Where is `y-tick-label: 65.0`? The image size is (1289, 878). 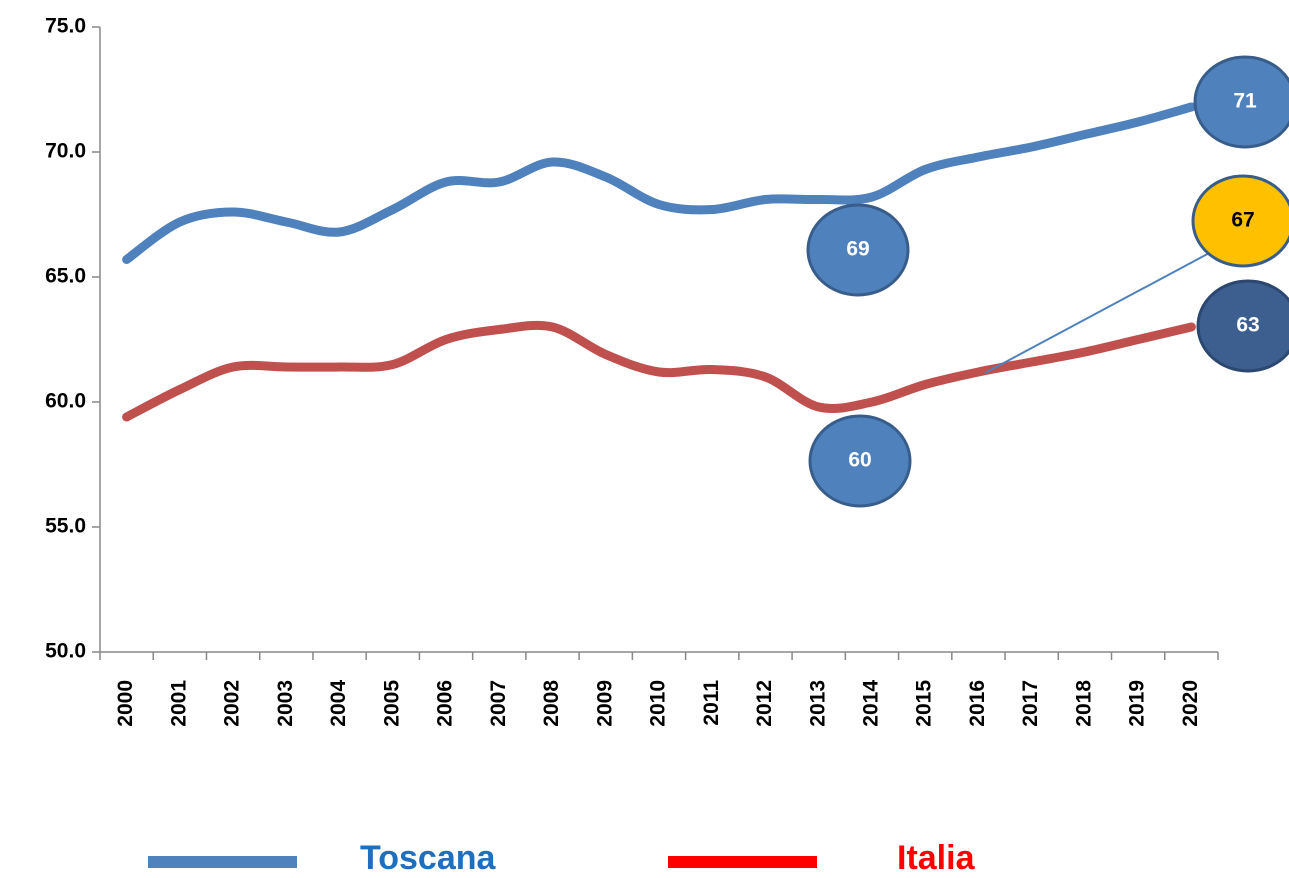
y-tick-label: 65.0 is located at coordinates (65, 276).